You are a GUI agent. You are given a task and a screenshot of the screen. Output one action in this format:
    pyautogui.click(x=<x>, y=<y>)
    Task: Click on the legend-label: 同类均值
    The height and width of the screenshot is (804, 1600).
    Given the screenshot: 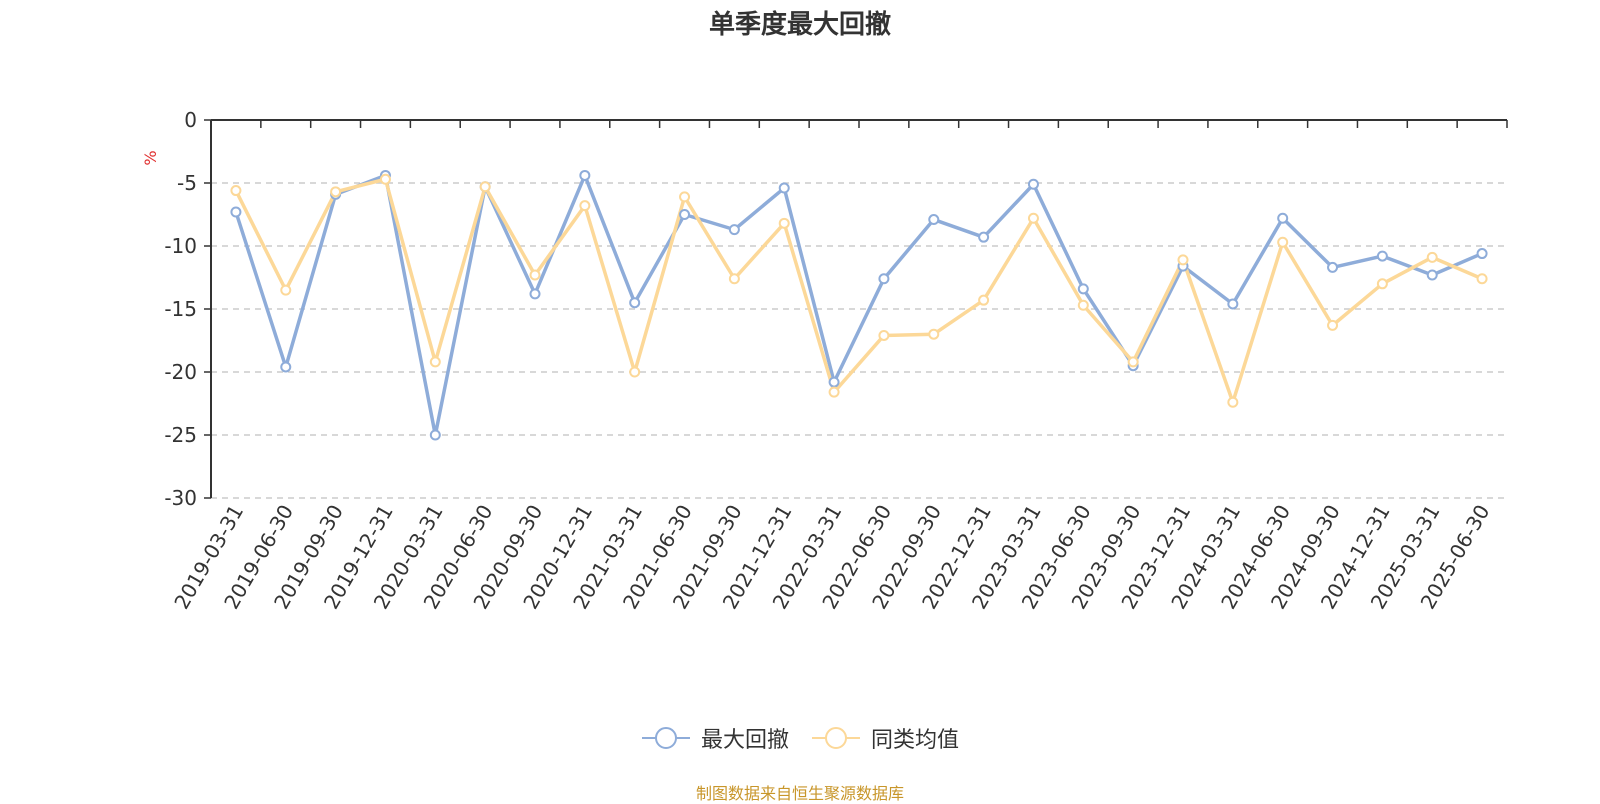 What is the action you would take?
    pyautogui.click(x=915, y=740)
    